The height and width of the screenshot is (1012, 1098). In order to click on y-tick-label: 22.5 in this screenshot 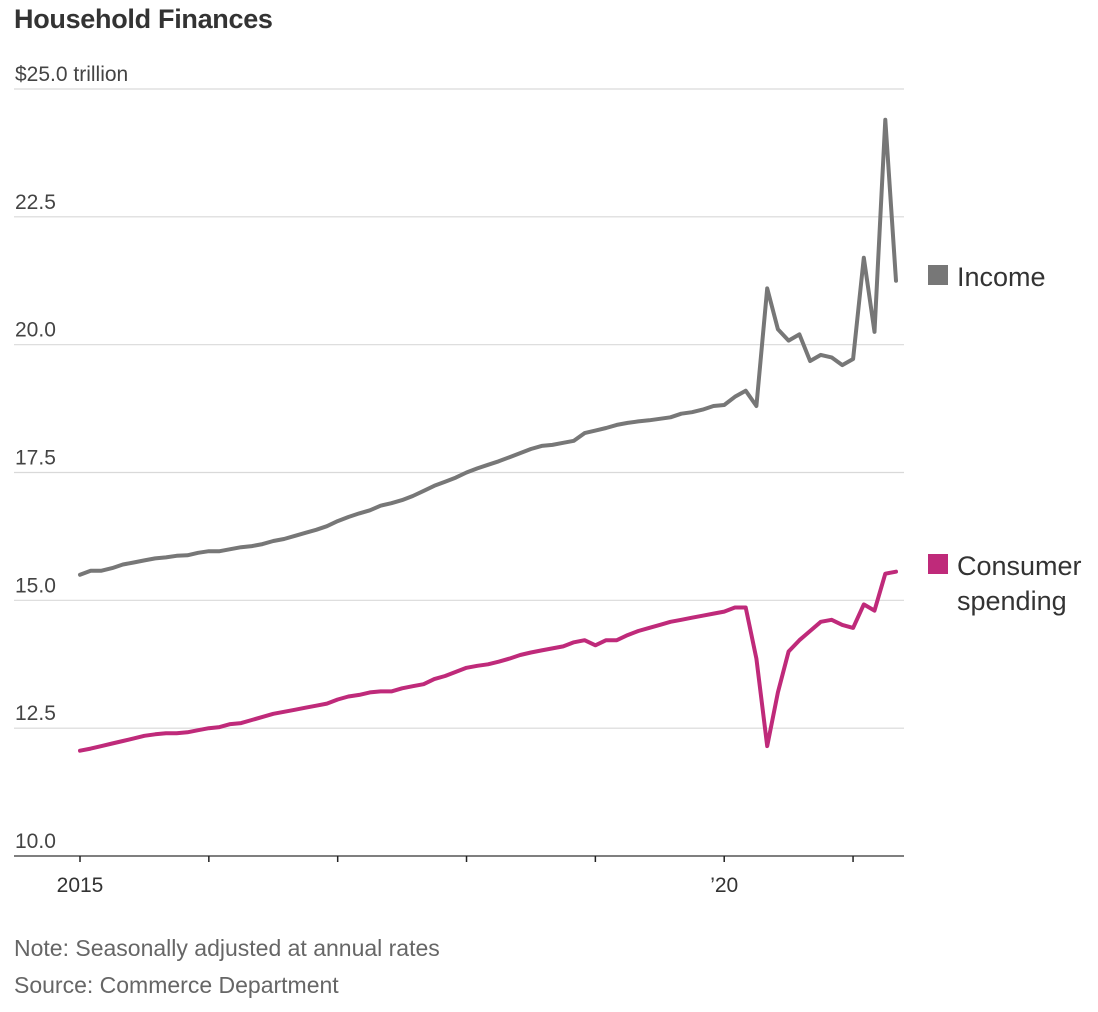, I will do `click(35, 202)`.